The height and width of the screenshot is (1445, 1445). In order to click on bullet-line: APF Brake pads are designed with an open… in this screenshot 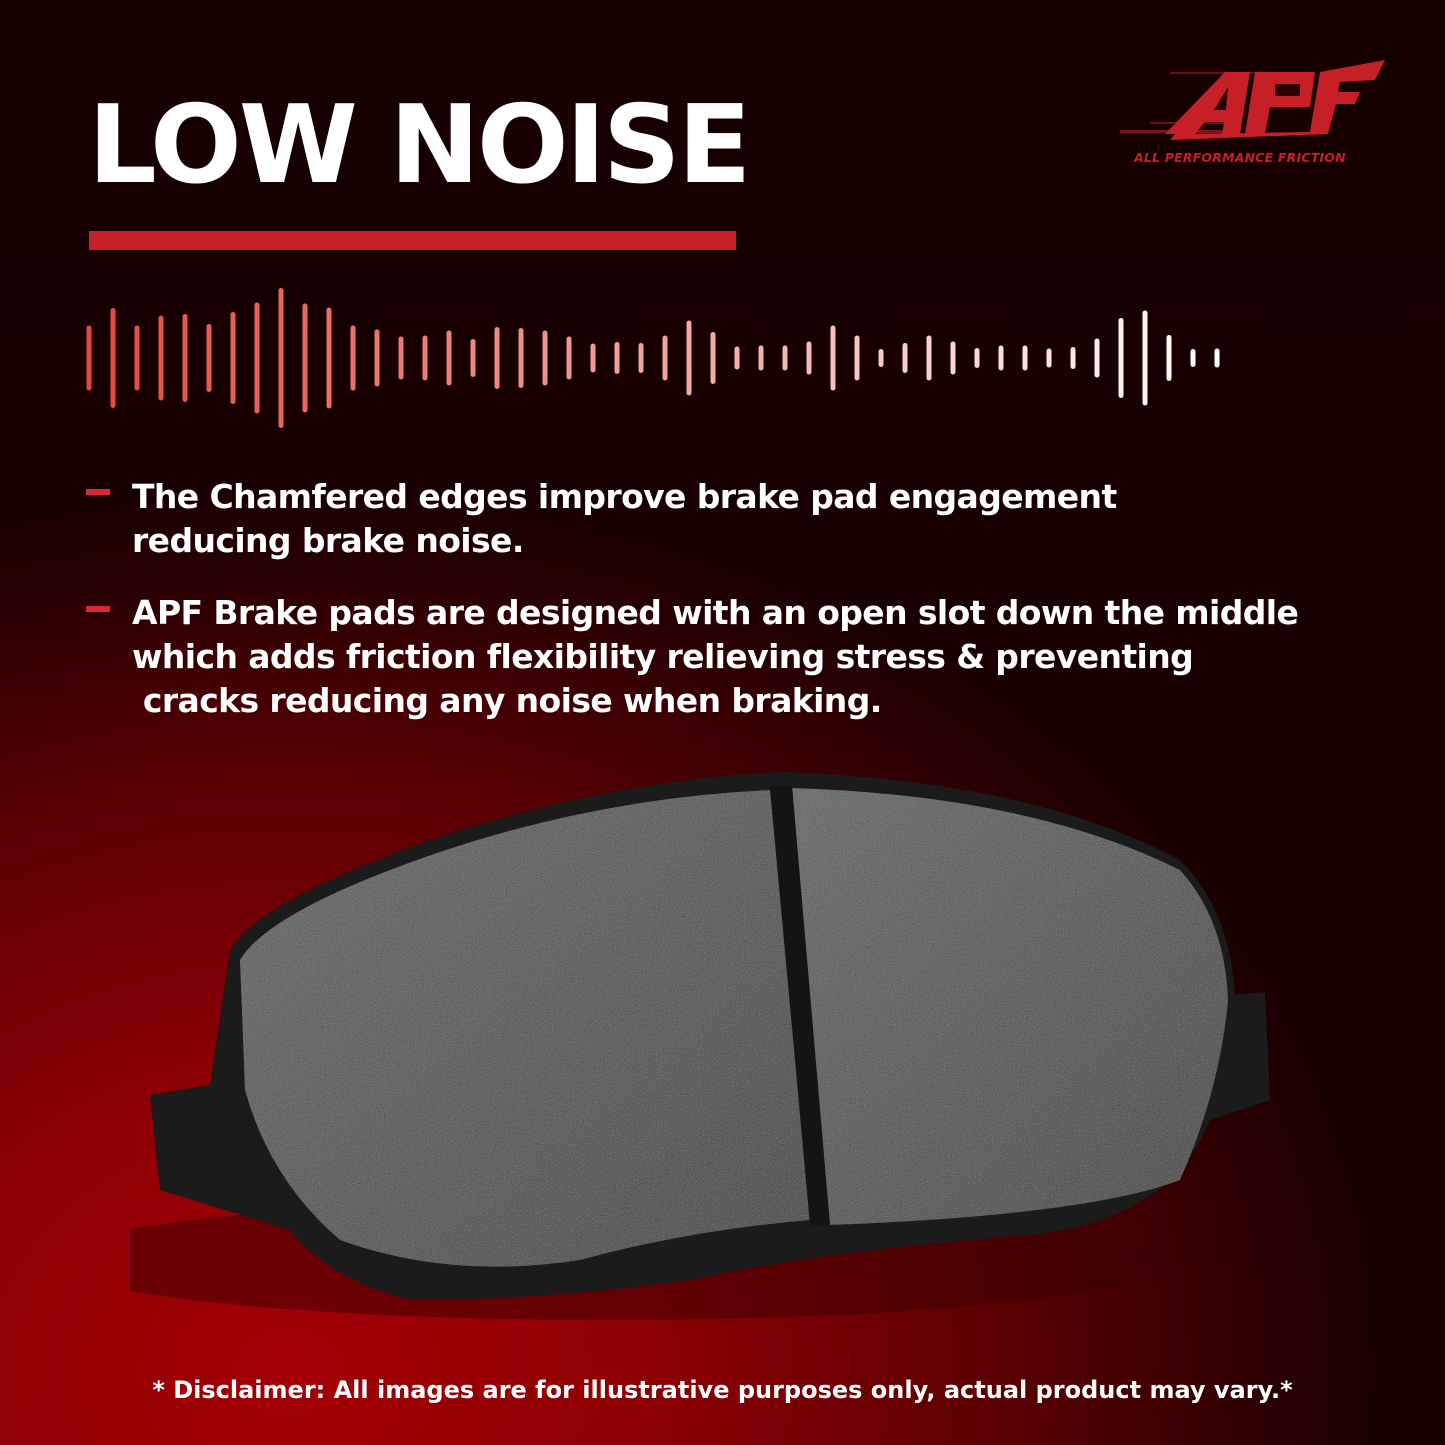, I will do `click(715, 612)`.